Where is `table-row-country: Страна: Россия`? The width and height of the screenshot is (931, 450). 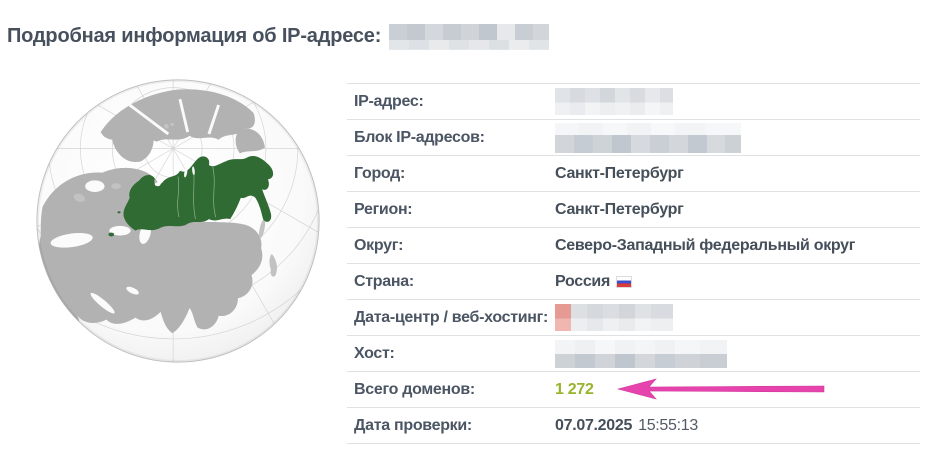
table-row-country: Страна: Россия is located at coordinates (633, 282).